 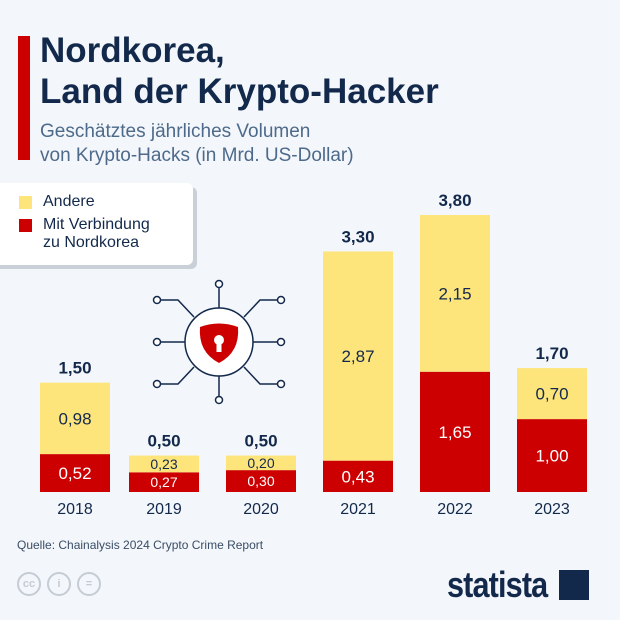 What do you see at coordinates (25, 225) in the screenshot?
I see `legend-swatch-nk` at bounding box center [25, 225].